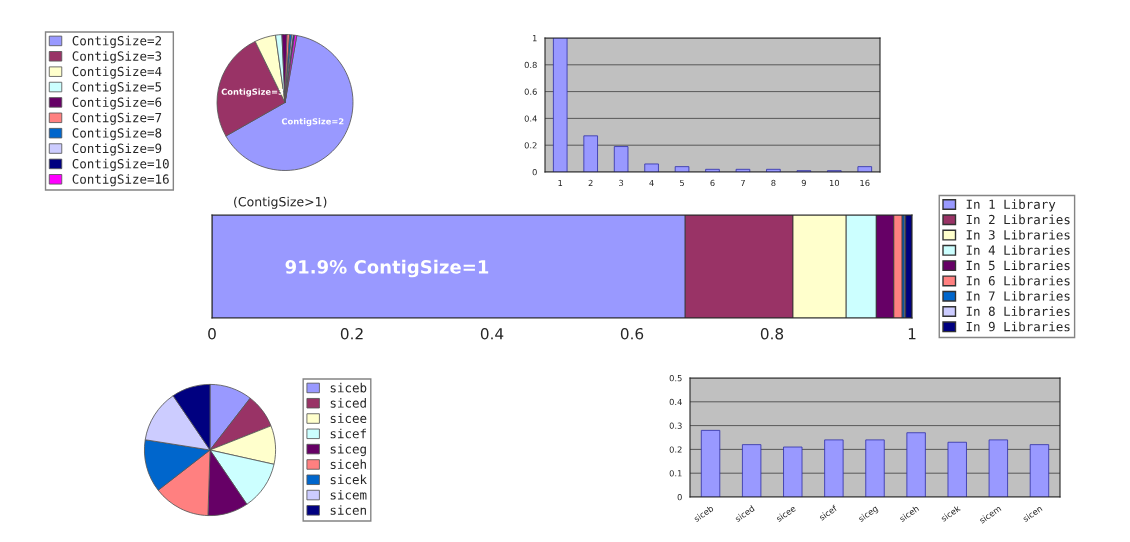 The image size is (1130, 542). What do you see at coordinates (120, 164) in the screenshot?
I see `legend-label: ContigSize=10` at bounding box center [120, 164].